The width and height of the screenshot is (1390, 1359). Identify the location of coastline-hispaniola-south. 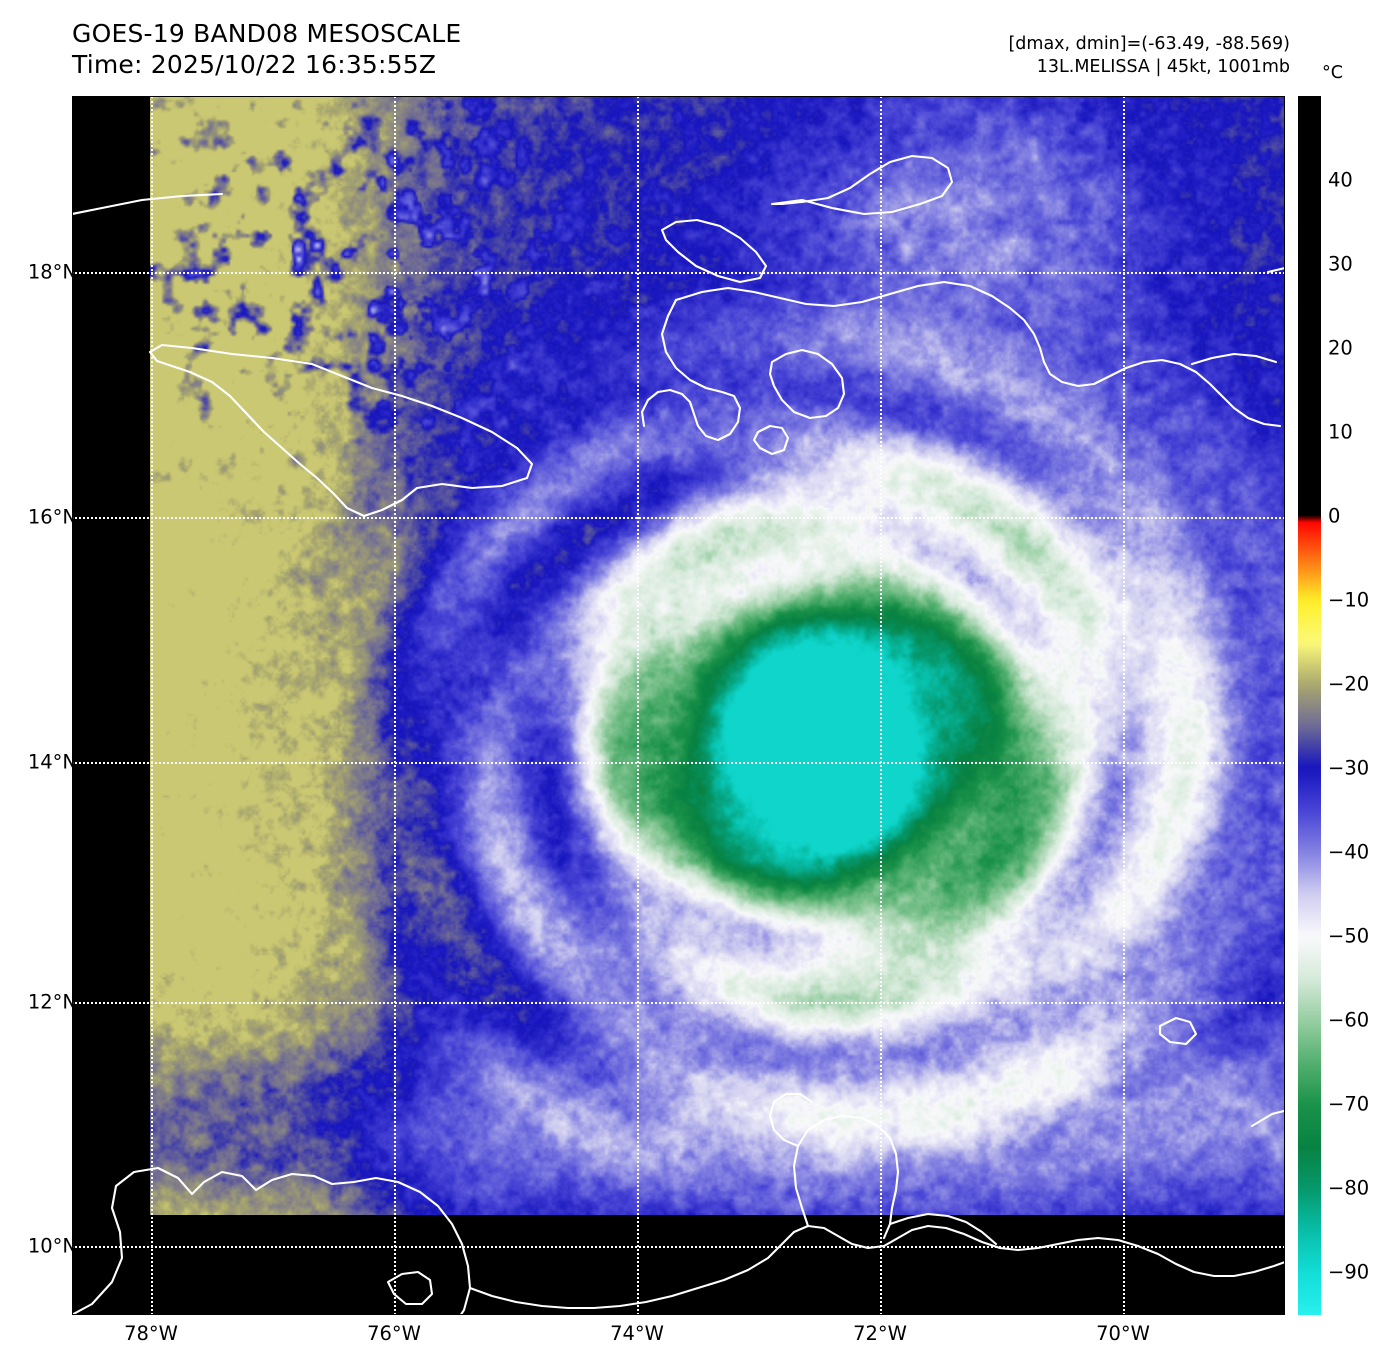
(691, 370).